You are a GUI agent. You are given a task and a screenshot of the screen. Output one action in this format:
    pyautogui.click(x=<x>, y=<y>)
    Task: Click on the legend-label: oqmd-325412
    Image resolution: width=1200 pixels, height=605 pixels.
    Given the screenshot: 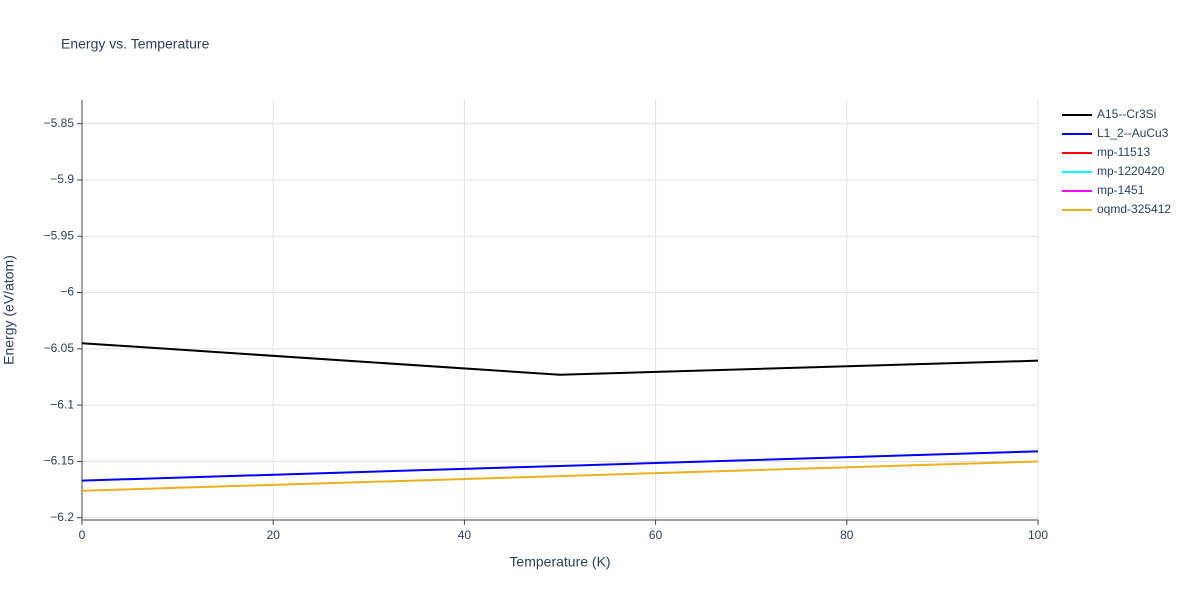 What is the action you would take?
    pyautogui.click(x=1134, y=209)
    